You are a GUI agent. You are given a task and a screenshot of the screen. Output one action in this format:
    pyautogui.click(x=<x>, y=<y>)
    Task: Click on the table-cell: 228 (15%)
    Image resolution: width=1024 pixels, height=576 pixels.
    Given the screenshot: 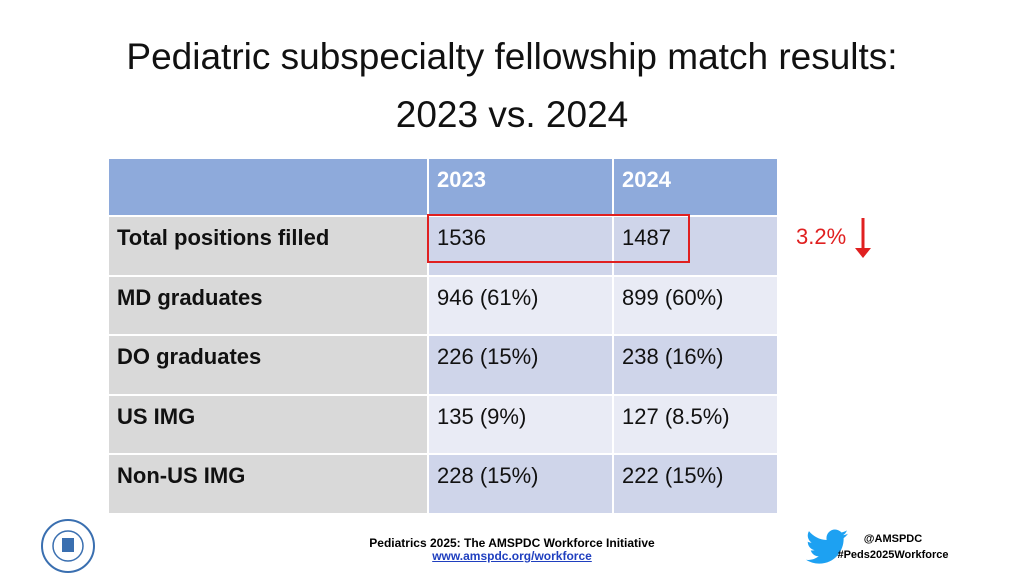 What is the action you would take?
    pyautogui.click(x=520, y=484)
    